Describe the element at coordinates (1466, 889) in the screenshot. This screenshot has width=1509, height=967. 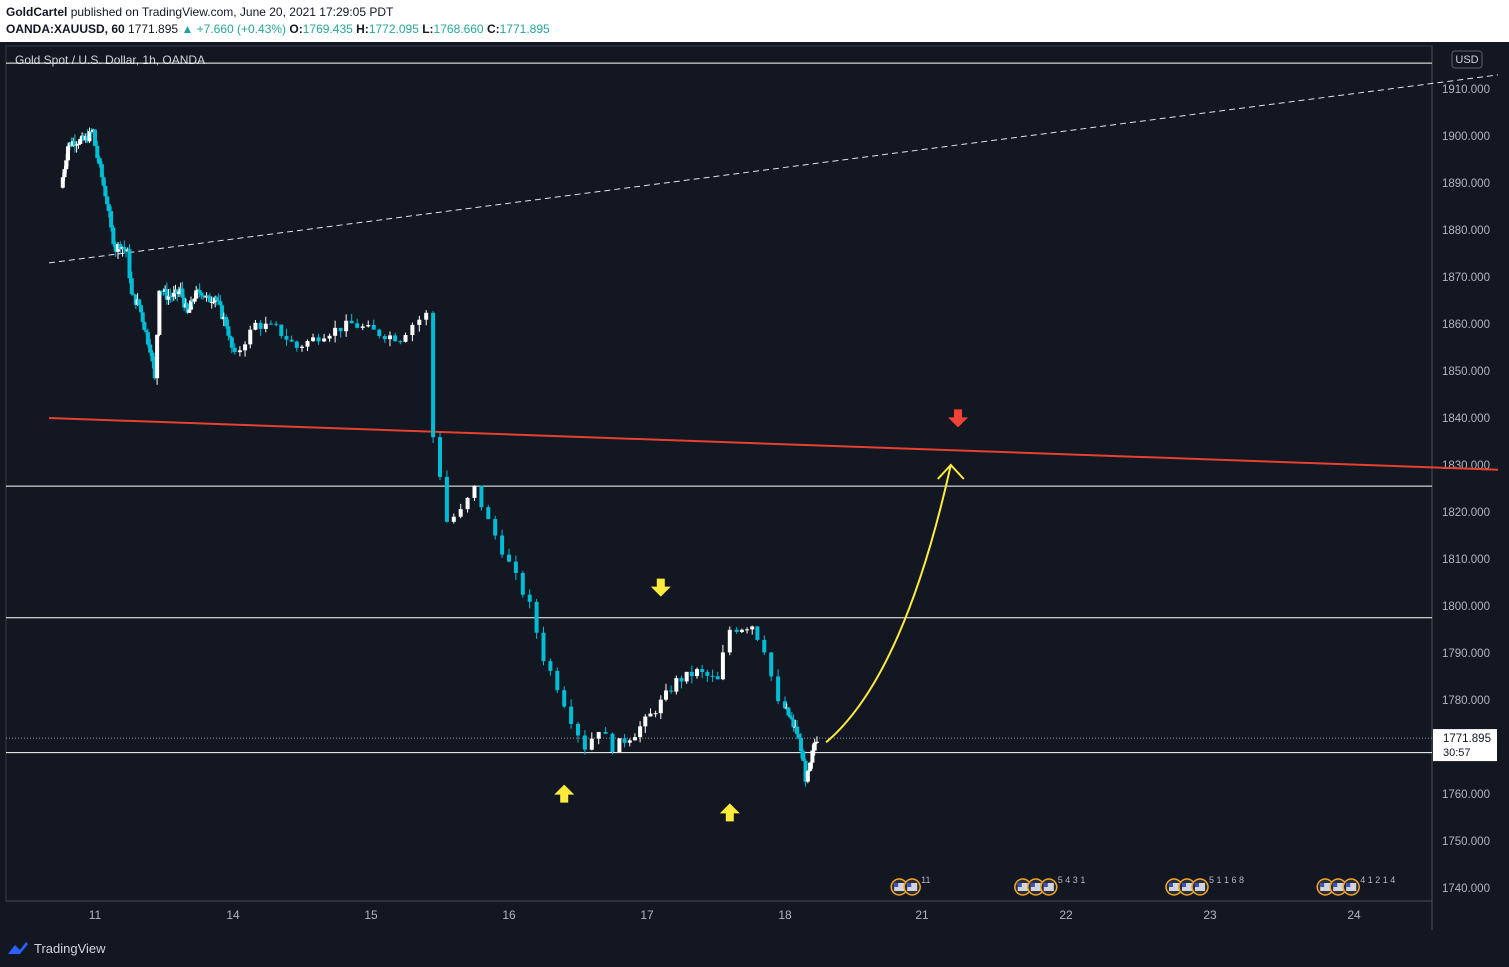
I see `y-tick-label: 1740.000` at that location.